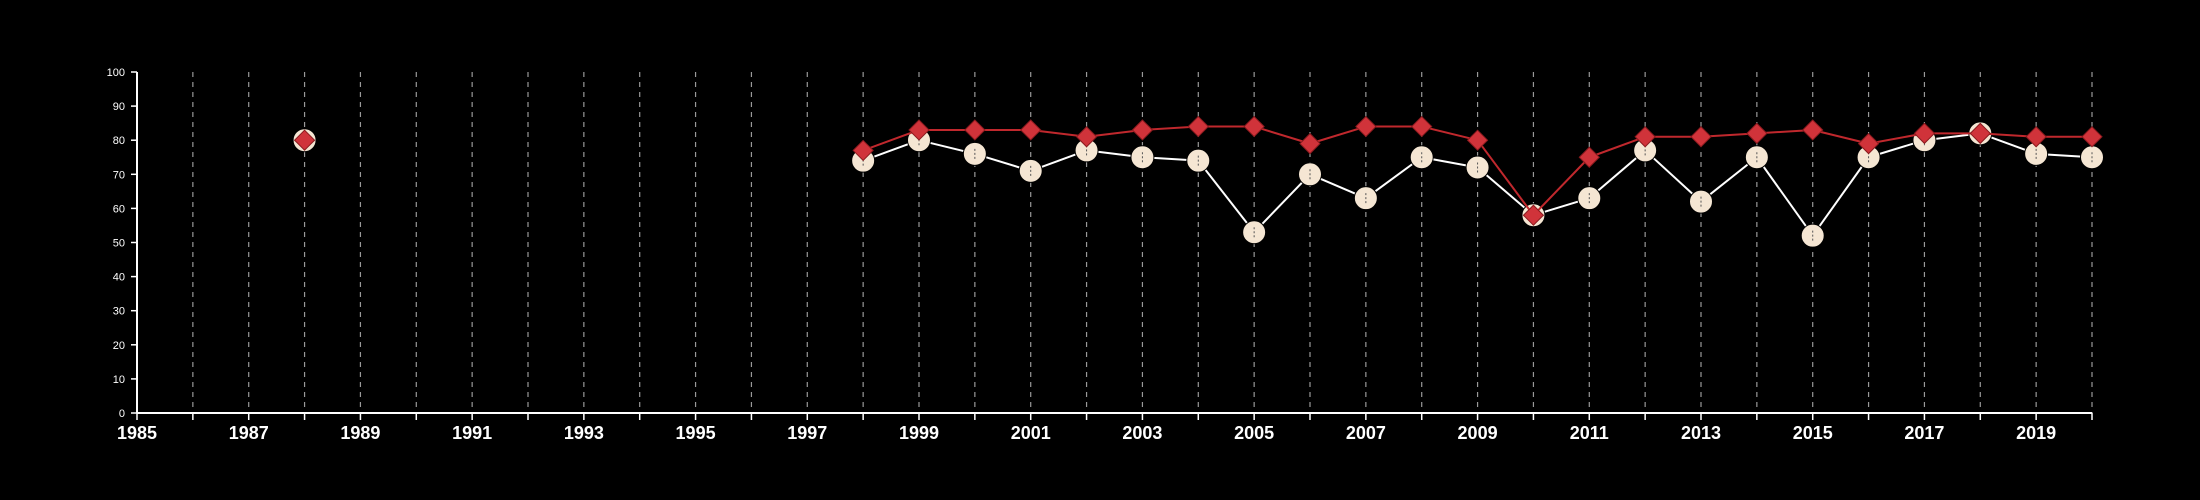 Image resolution: width=2200 pixels, height=500 pixels. Describe the element at coordinates (119, 141) in the screenshot. I see `y-tick-label: 80` at that location.